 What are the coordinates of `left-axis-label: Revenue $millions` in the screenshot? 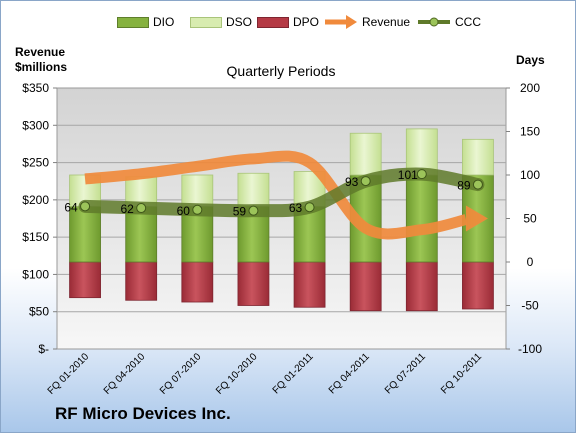 It's located at (41, 60).